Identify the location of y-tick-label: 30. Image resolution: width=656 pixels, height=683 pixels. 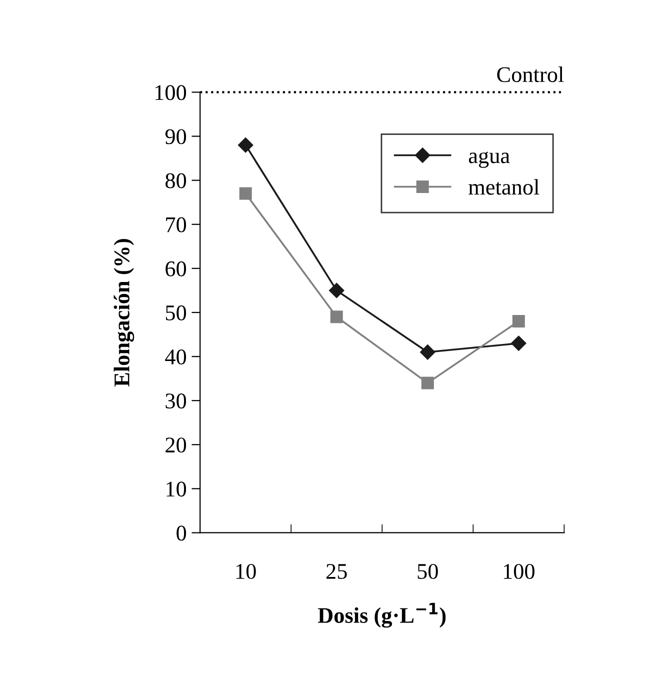
(176, 401).